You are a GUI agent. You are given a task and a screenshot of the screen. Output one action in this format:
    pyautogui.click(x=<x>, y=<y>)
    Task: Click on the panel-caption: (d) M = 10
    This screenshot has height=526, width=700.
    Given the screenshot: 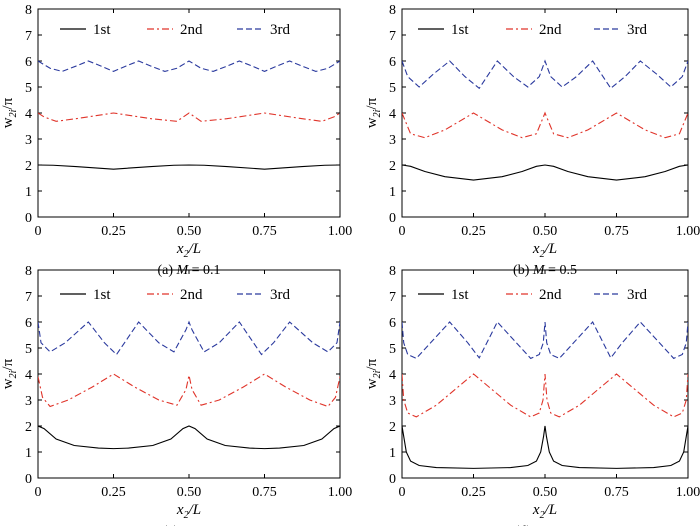 What is the action you would take?
    pyautogui.click(x=545, y=525)
    